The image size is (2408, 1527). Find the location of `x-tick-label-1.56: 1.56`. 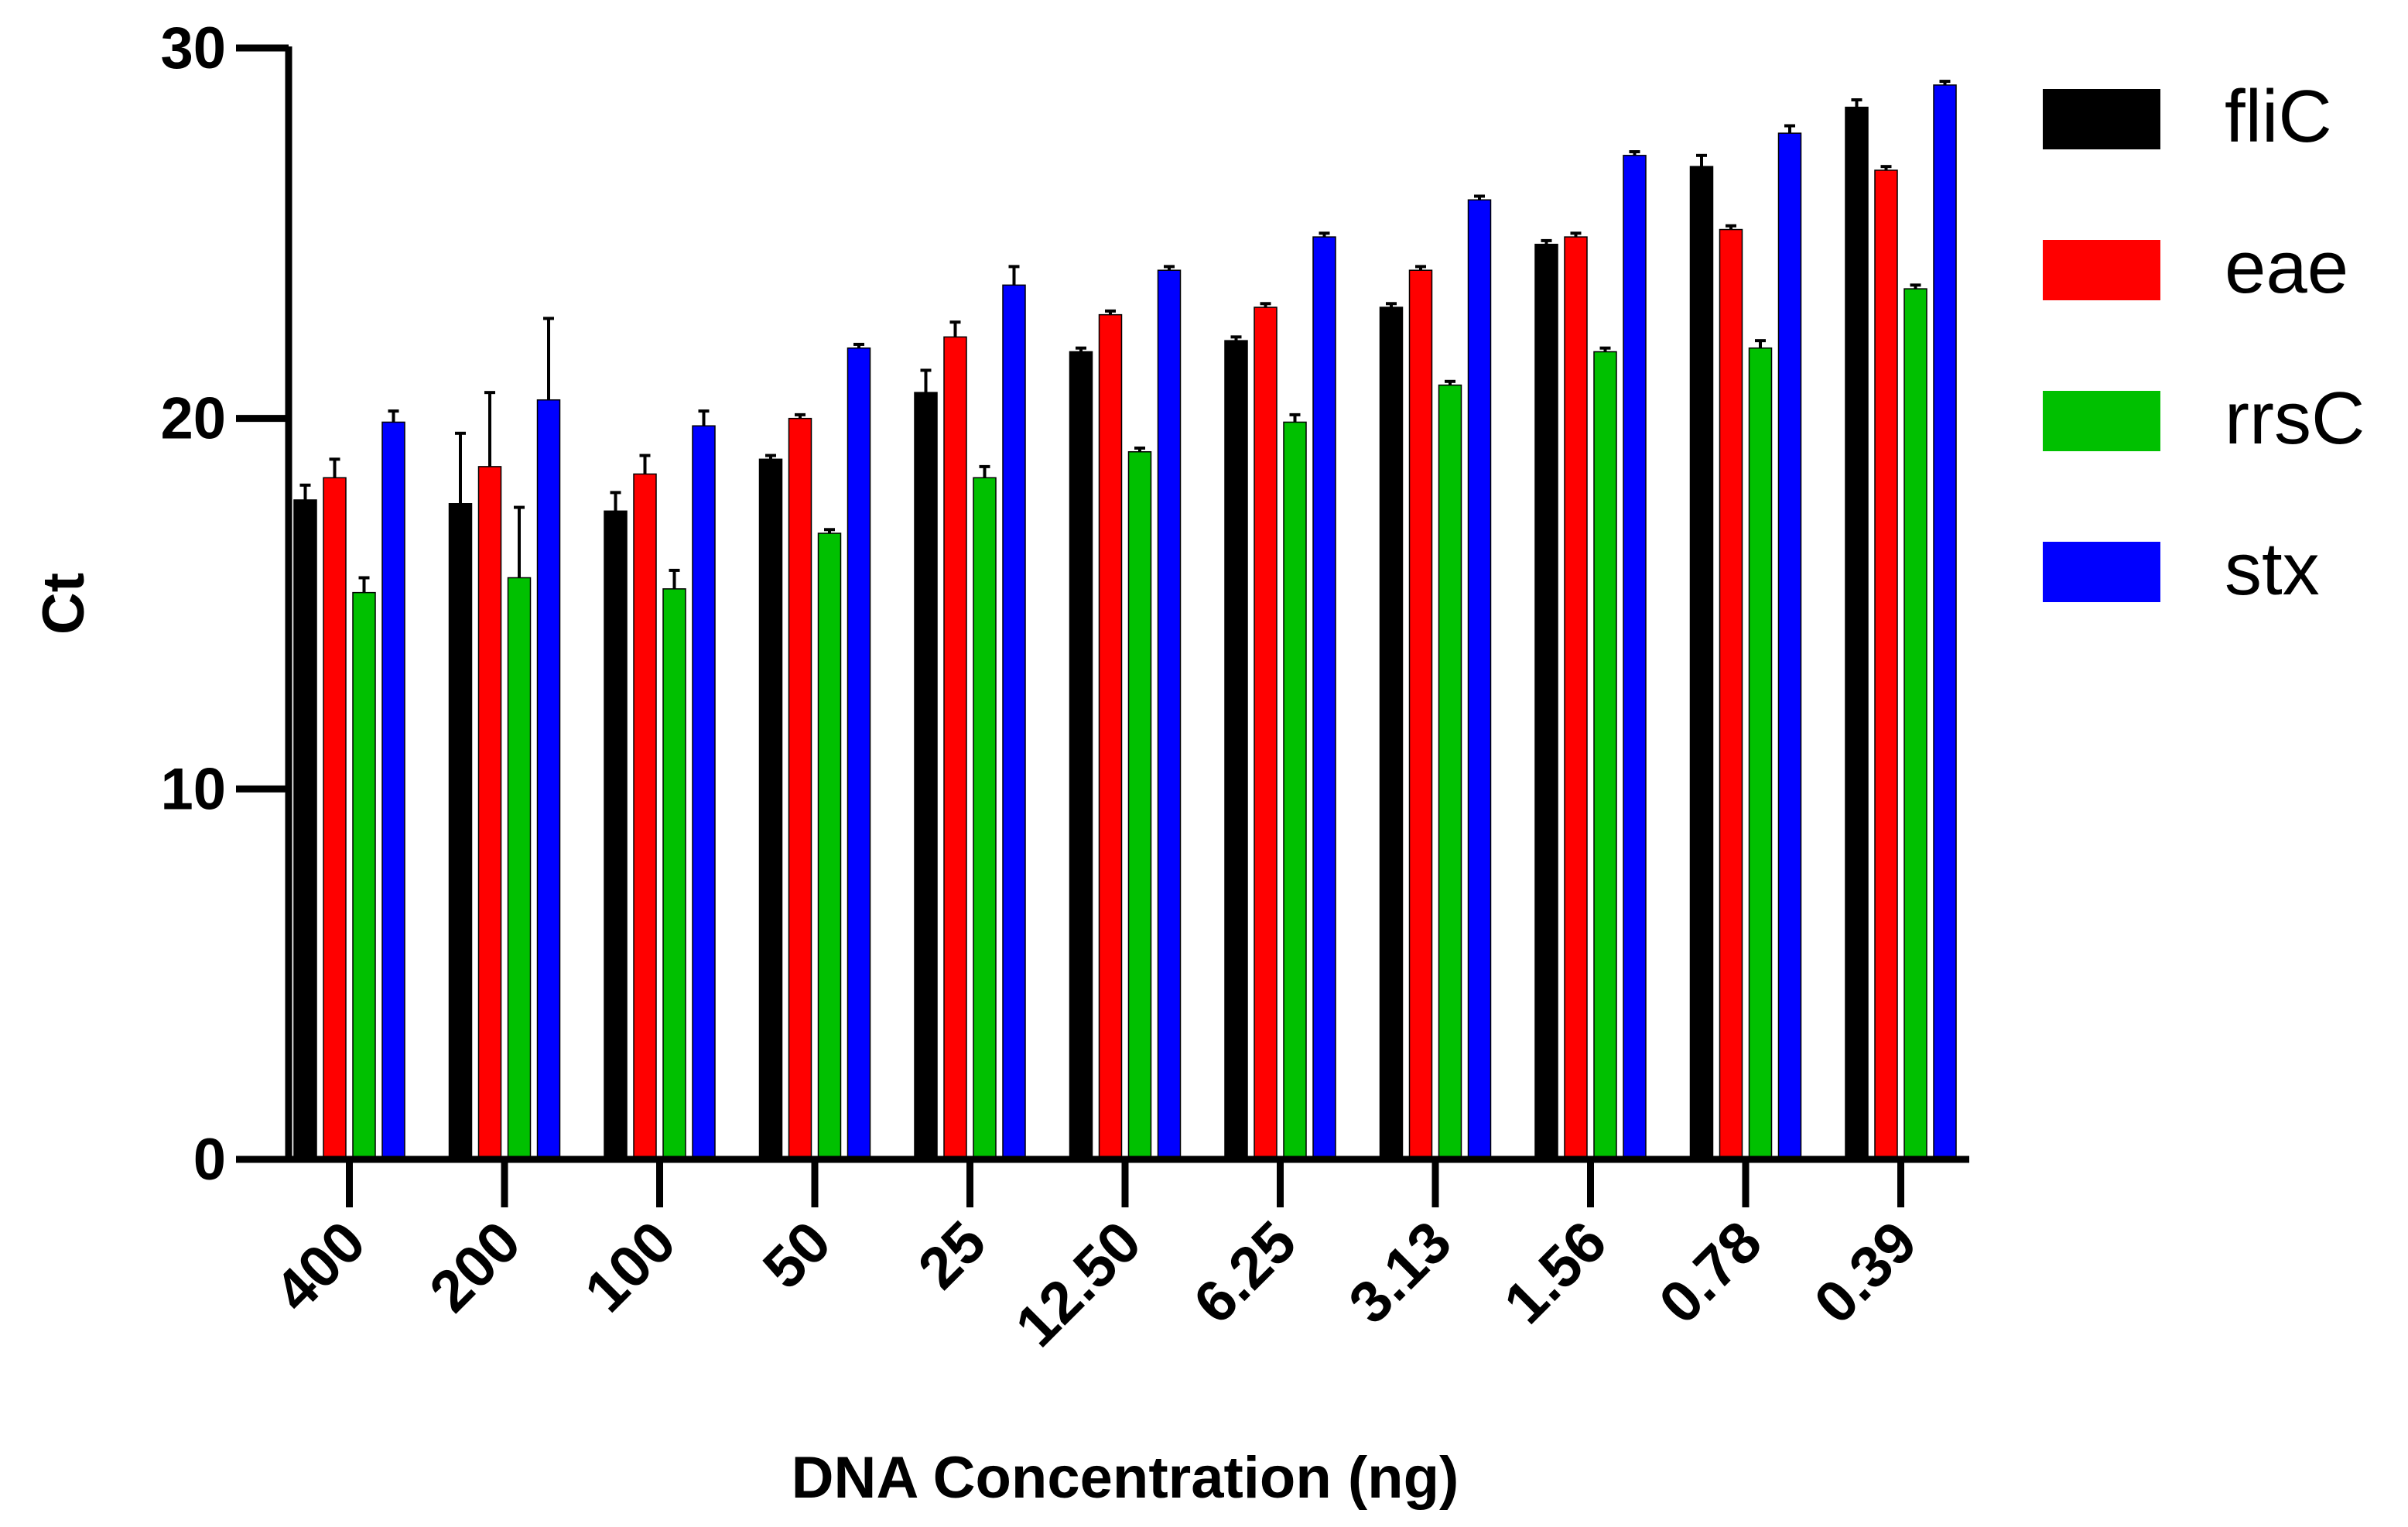

x-tick-label-1.56: 1.56 is located at coordinates (1556, 1273).